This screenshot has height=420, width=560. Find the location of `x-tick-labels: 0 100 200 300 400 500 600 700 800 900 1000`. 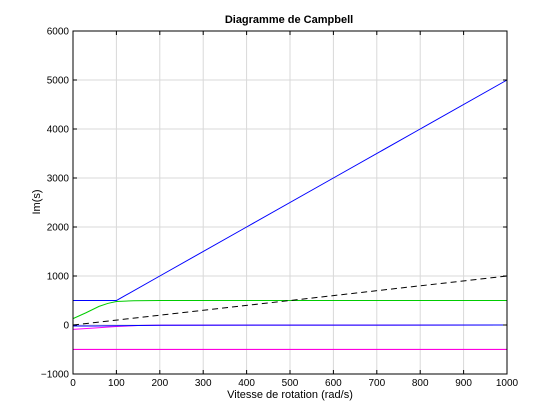

x-tick-labels: 0 100 200 300 400 500 600 700 800 900 1000 is located at coordinates (294, 383).